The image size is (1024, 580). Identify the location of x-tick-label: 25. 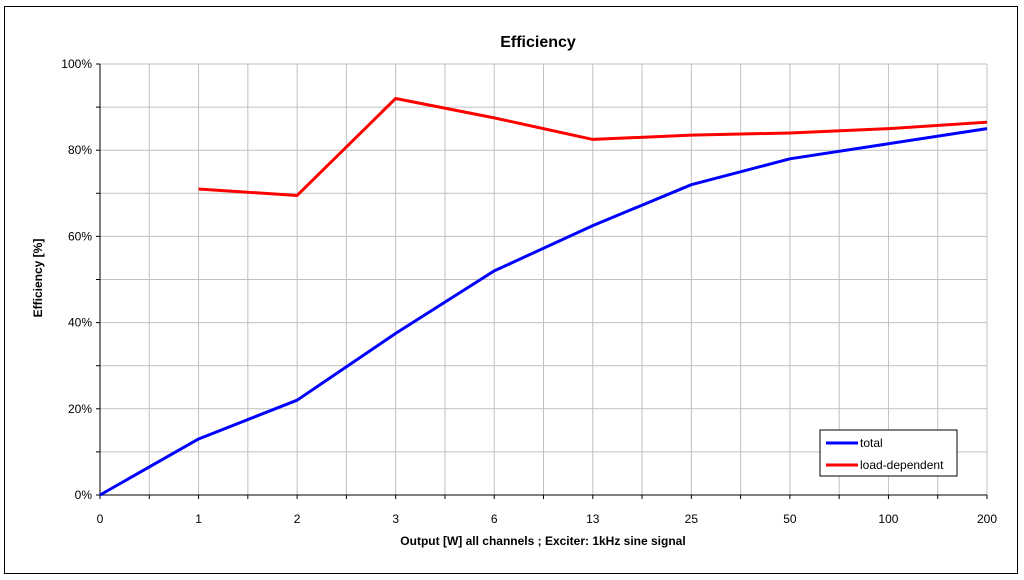
(692, 519).